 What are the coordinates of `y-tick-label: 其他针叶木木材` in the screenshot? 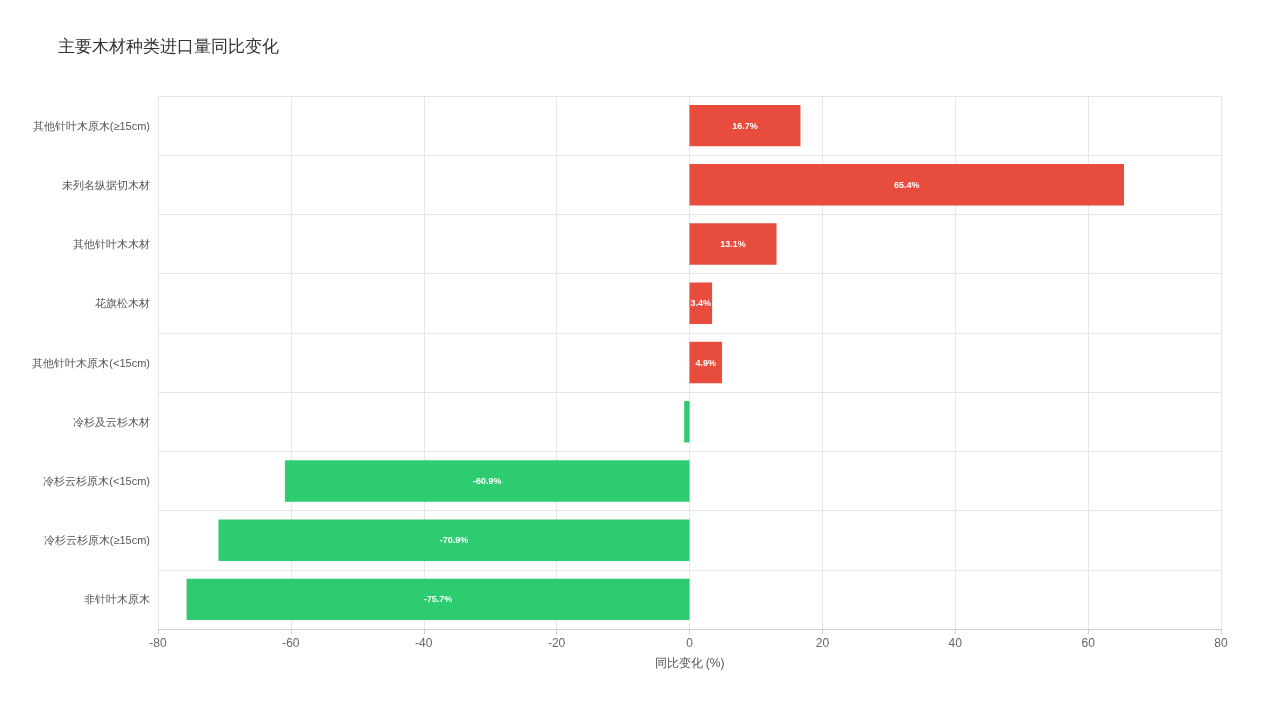 It's located at (111, 244).